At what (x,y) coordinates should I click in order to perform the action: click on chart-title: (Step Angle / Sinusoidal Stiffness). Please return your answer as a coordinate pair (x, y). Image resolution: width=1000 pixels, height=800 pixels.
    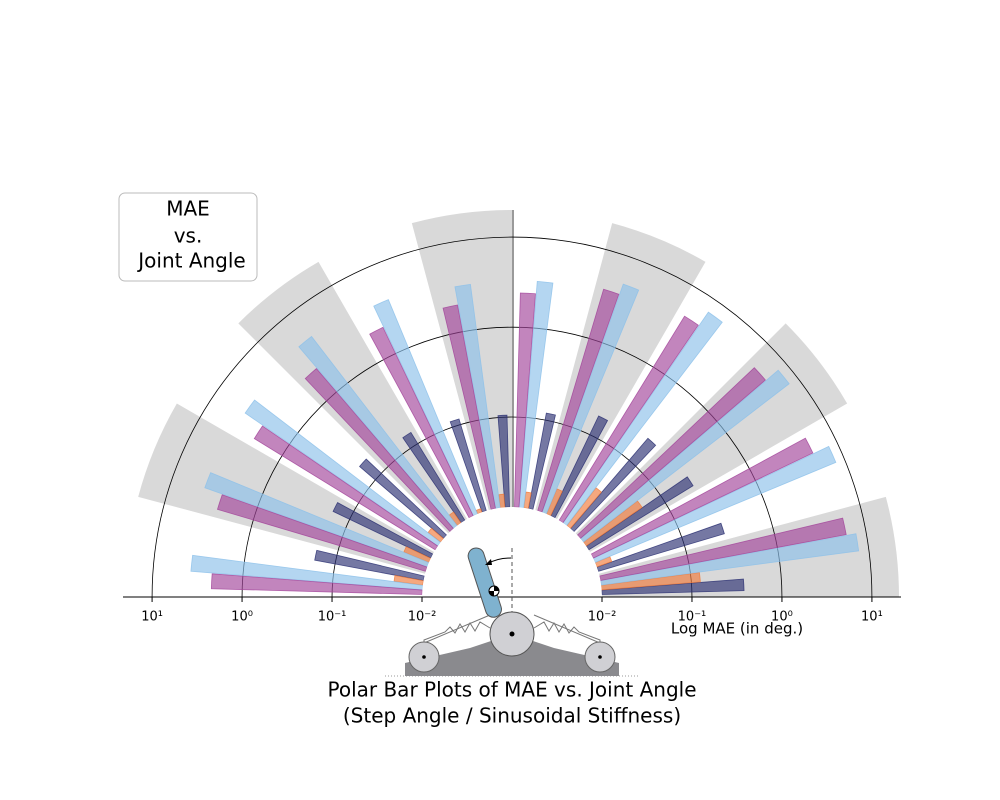
    Looking at the image, I should click on (512, 716).